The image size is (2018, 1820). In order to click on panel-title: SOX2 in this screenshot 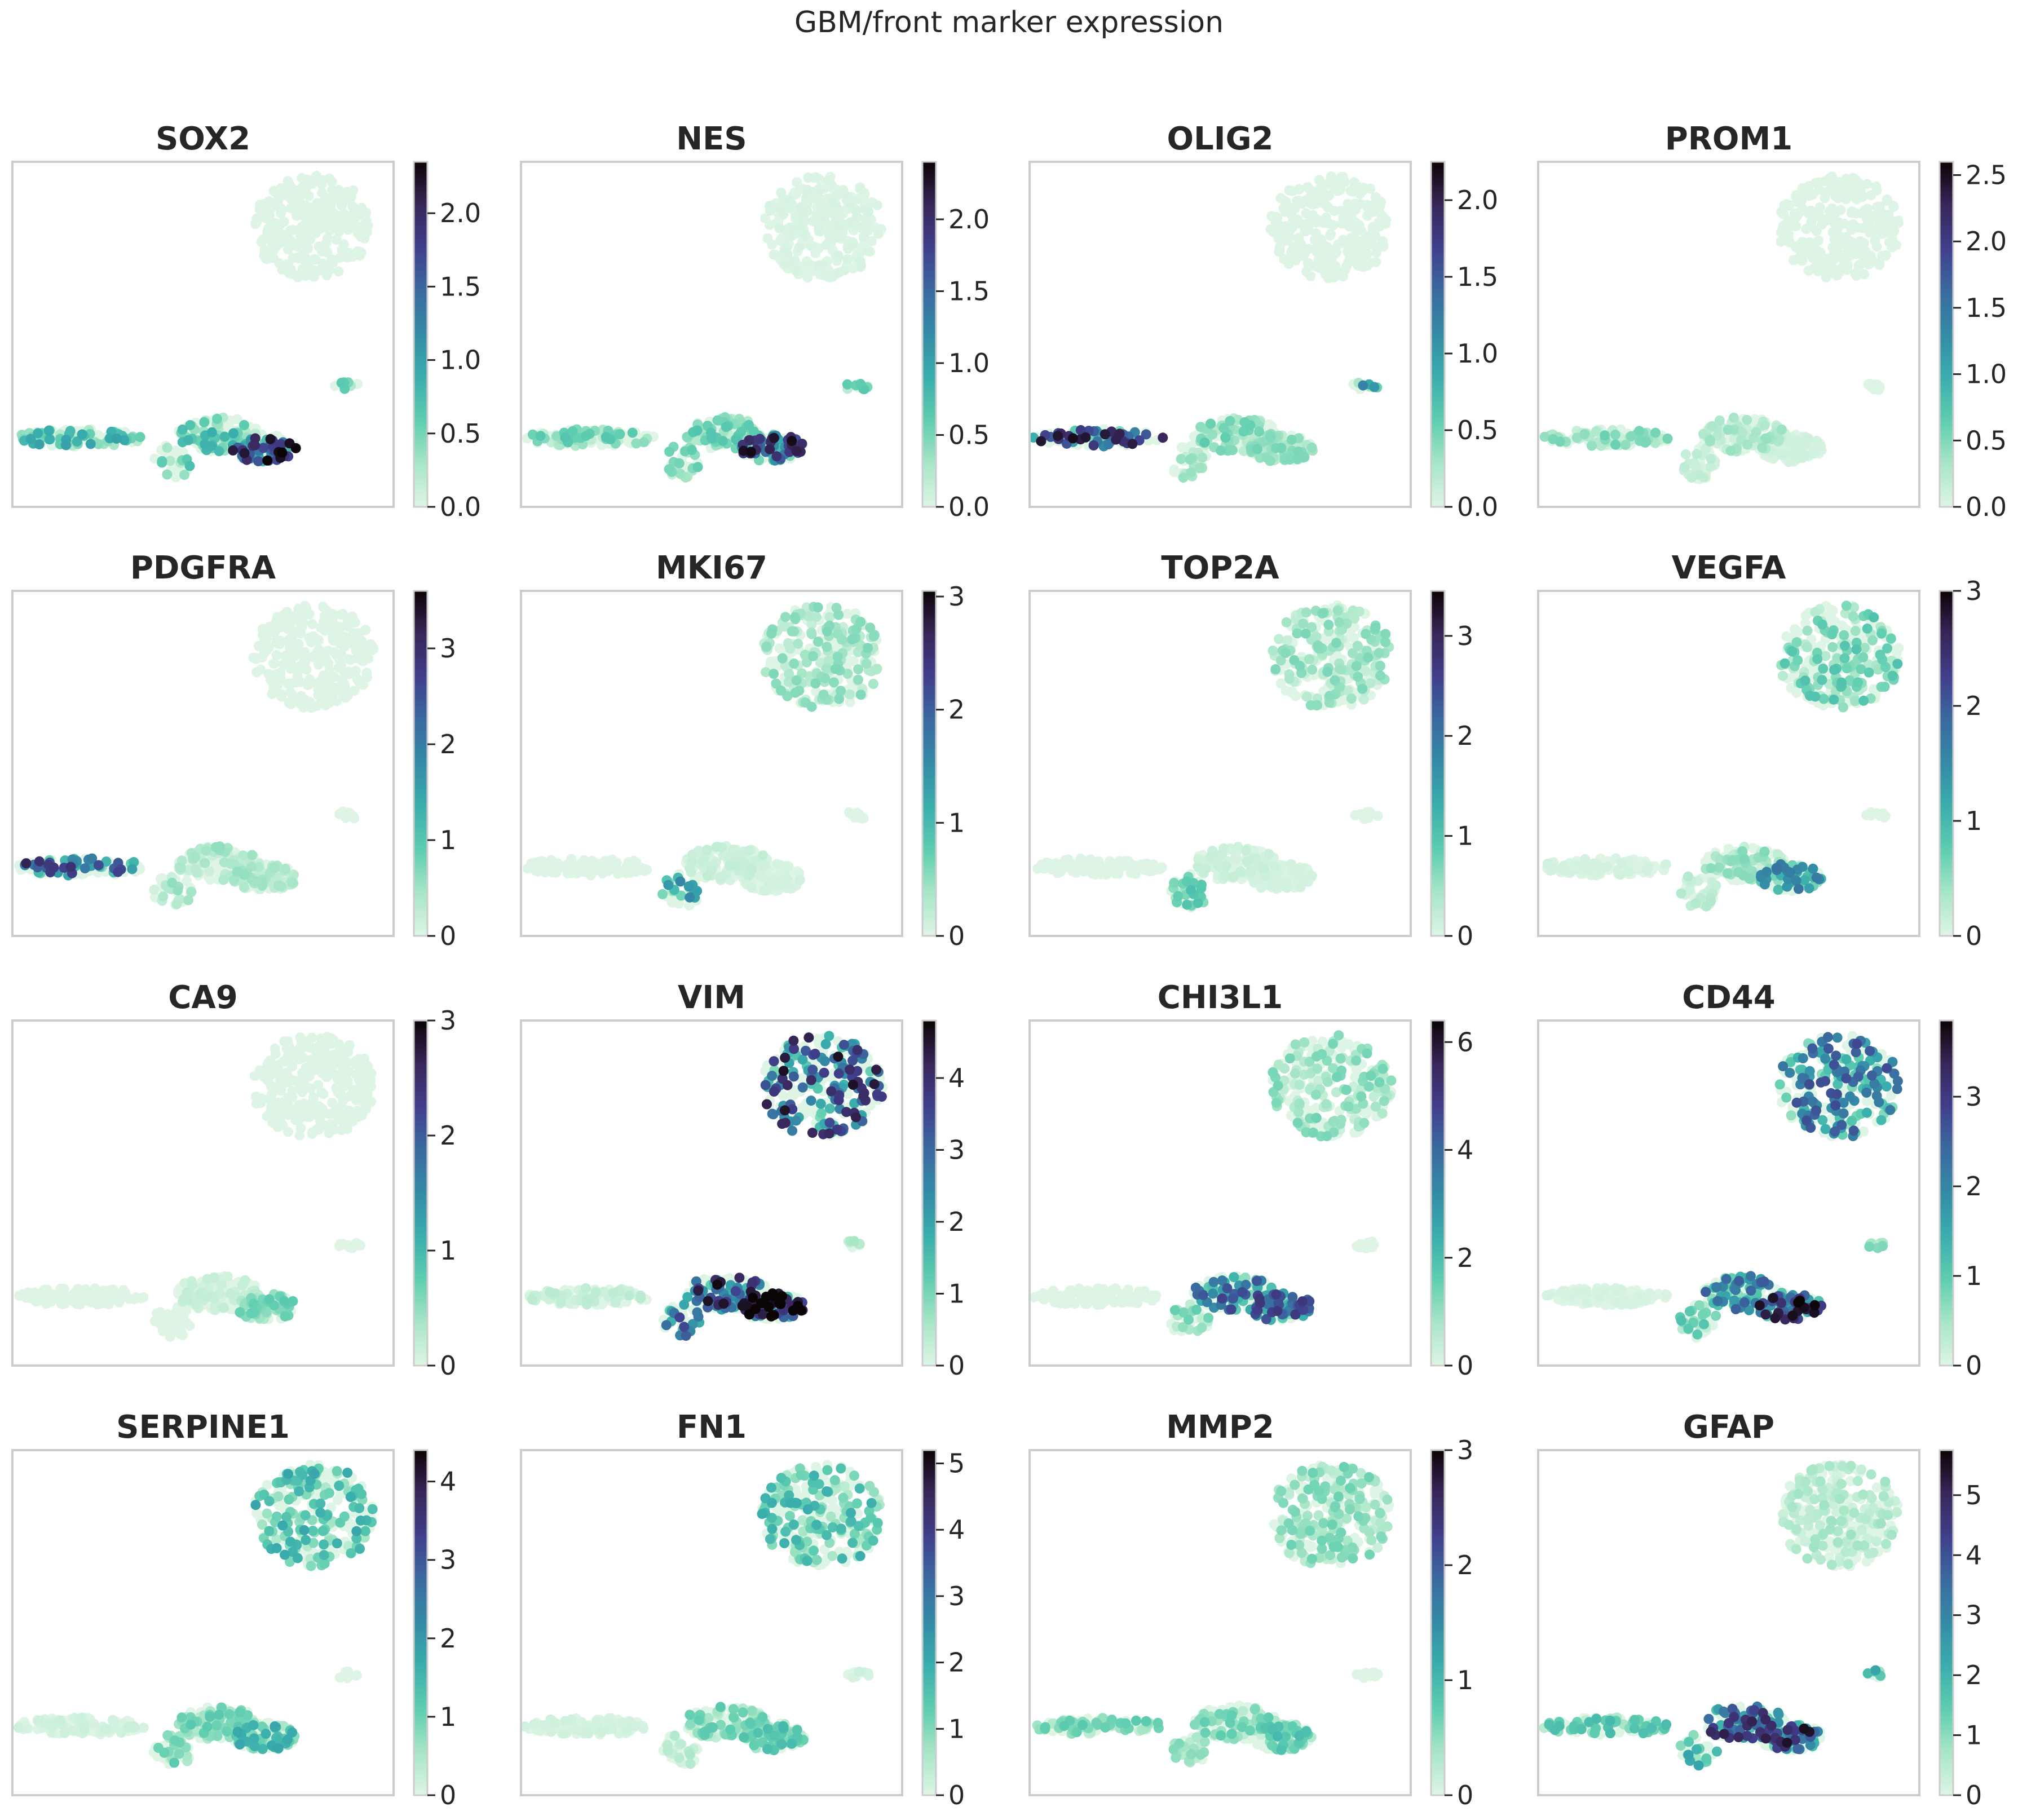, I will do `click(203, 139)`.